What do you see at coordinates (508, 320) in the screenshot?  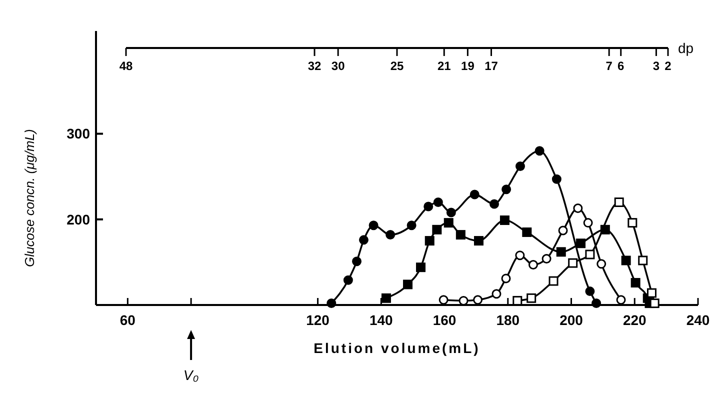 I see `x-tick-label: 180` at bounding box center [508, 320].